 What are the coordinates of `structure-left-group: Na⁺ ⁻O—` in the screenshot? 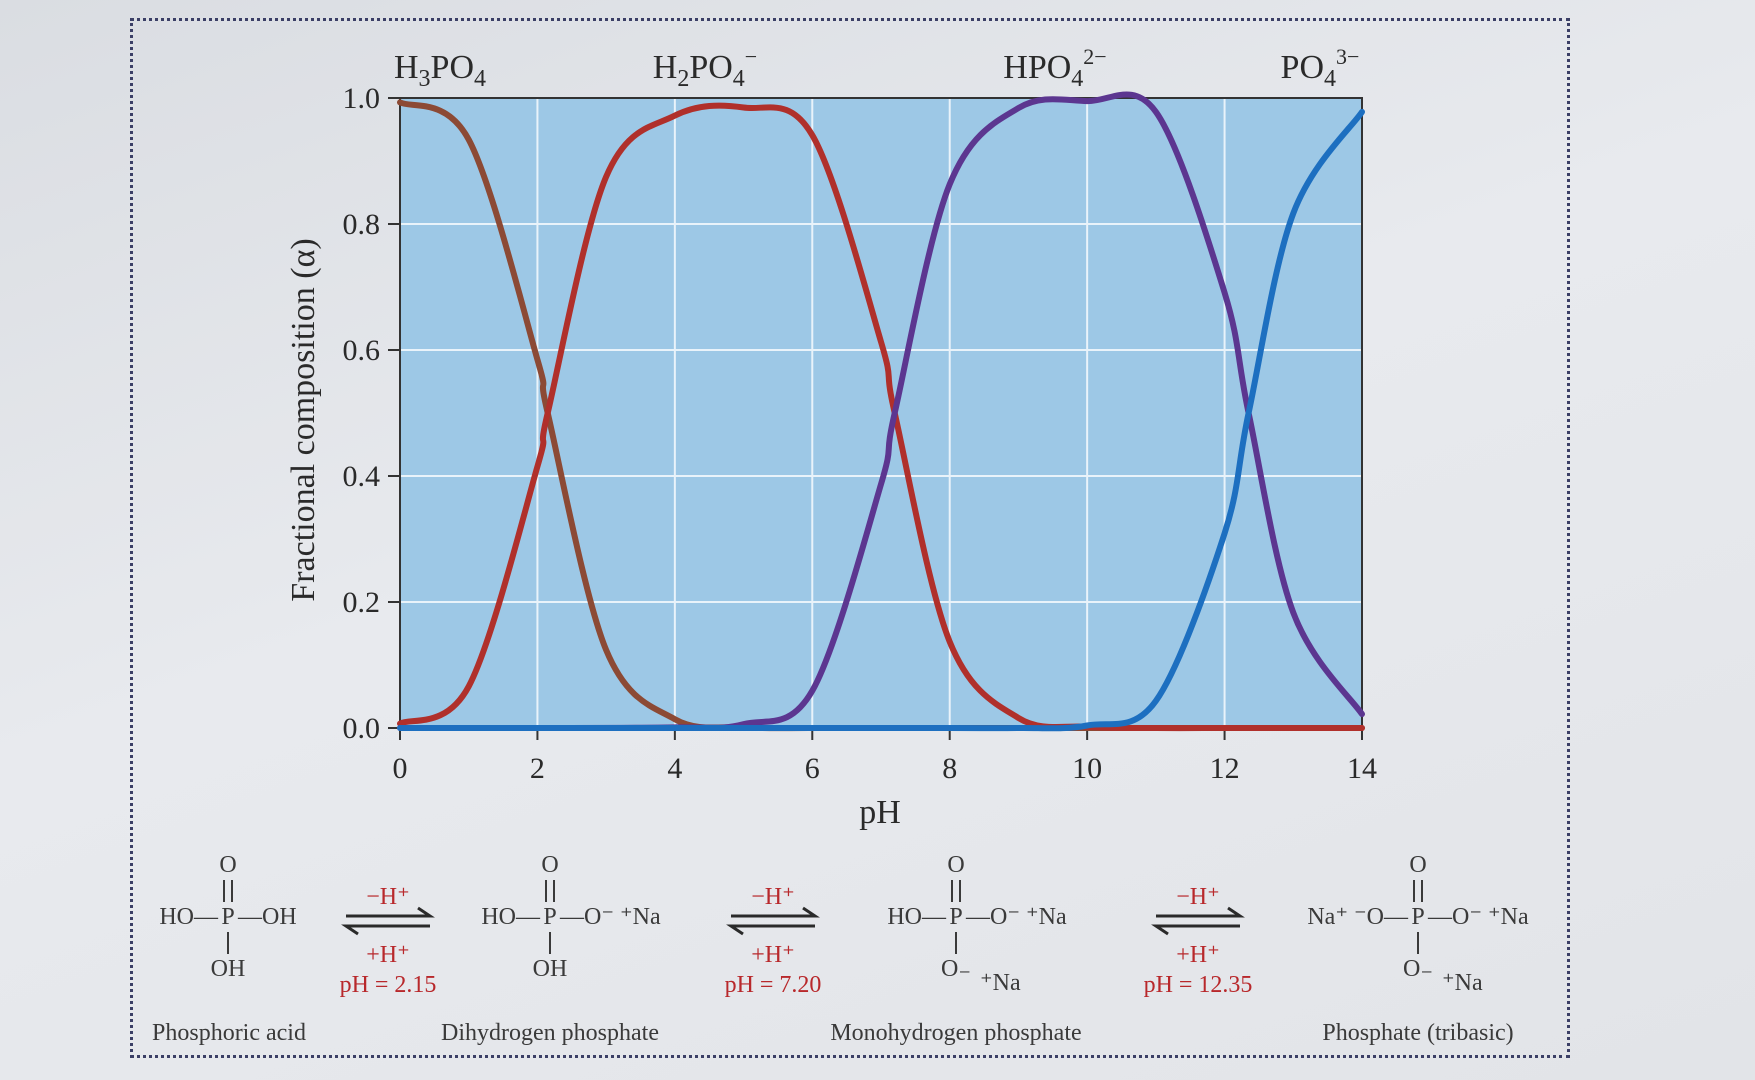 It's located at (1358, 917).